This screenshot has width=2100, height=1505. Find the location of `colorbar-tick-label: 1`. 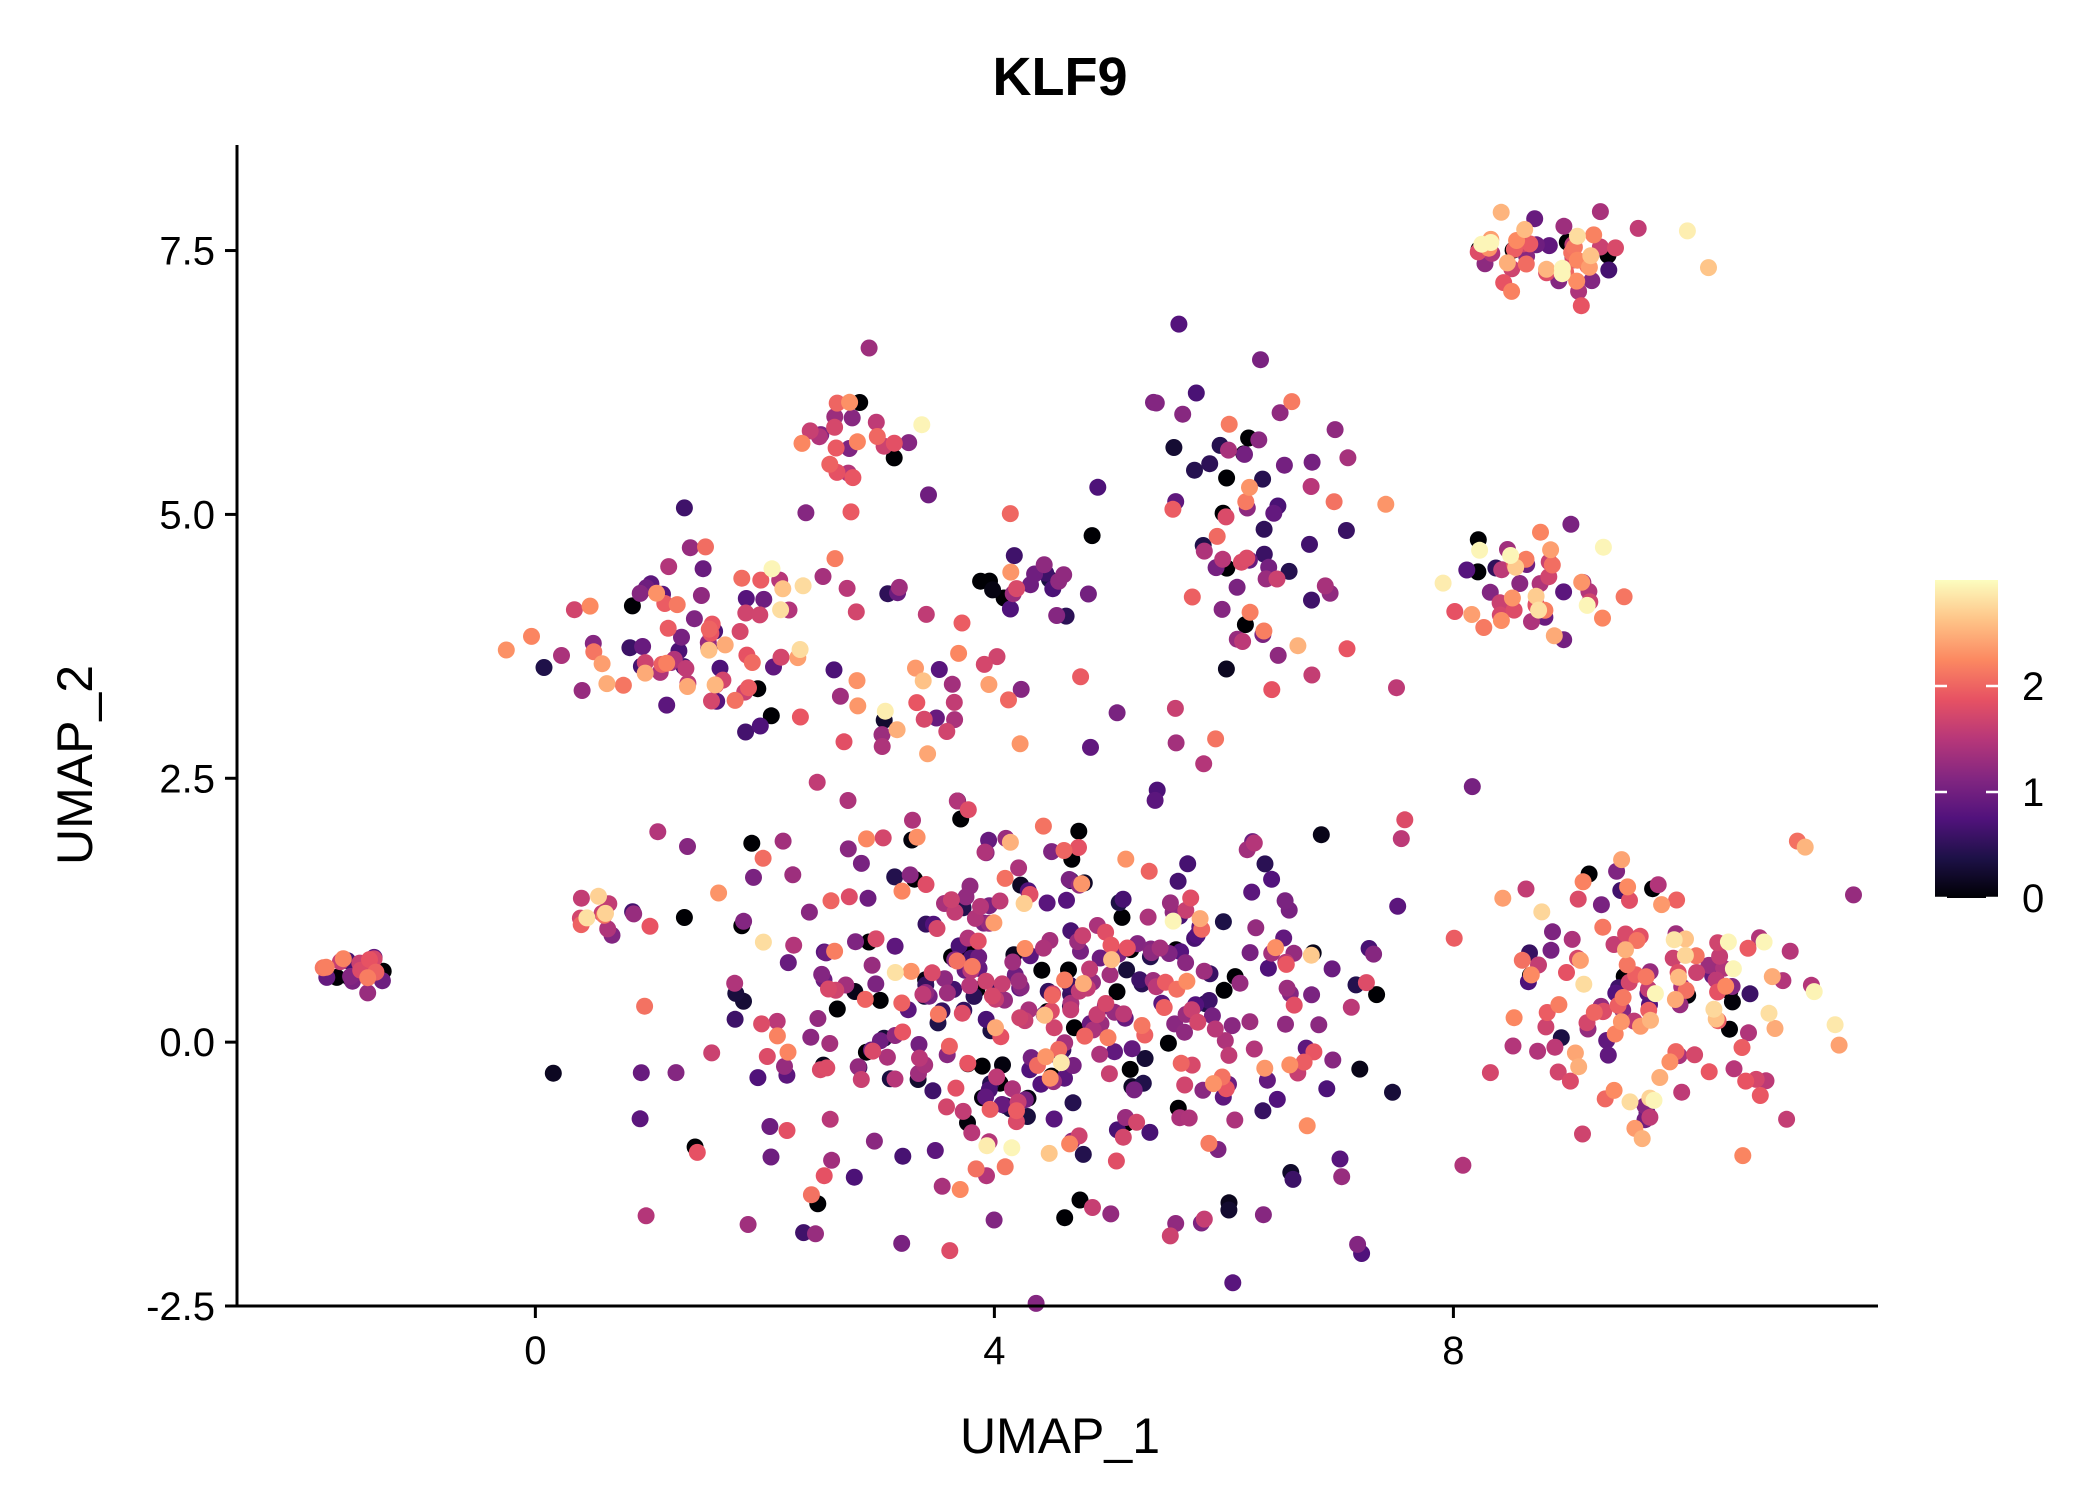

colorbar-tick-label: 1 is located at coordinates (2033, 793).